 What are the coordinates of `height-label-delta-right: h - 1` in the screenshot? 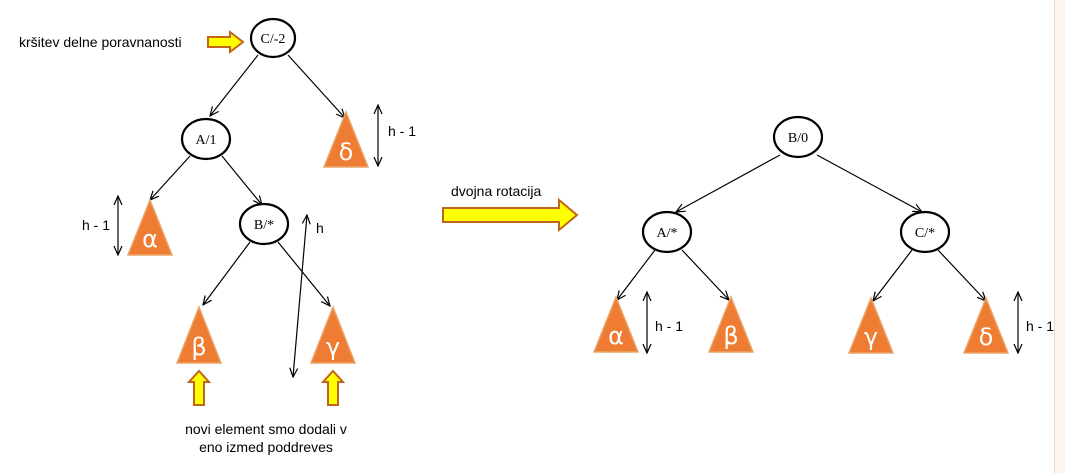 It's located at (1040, 326).